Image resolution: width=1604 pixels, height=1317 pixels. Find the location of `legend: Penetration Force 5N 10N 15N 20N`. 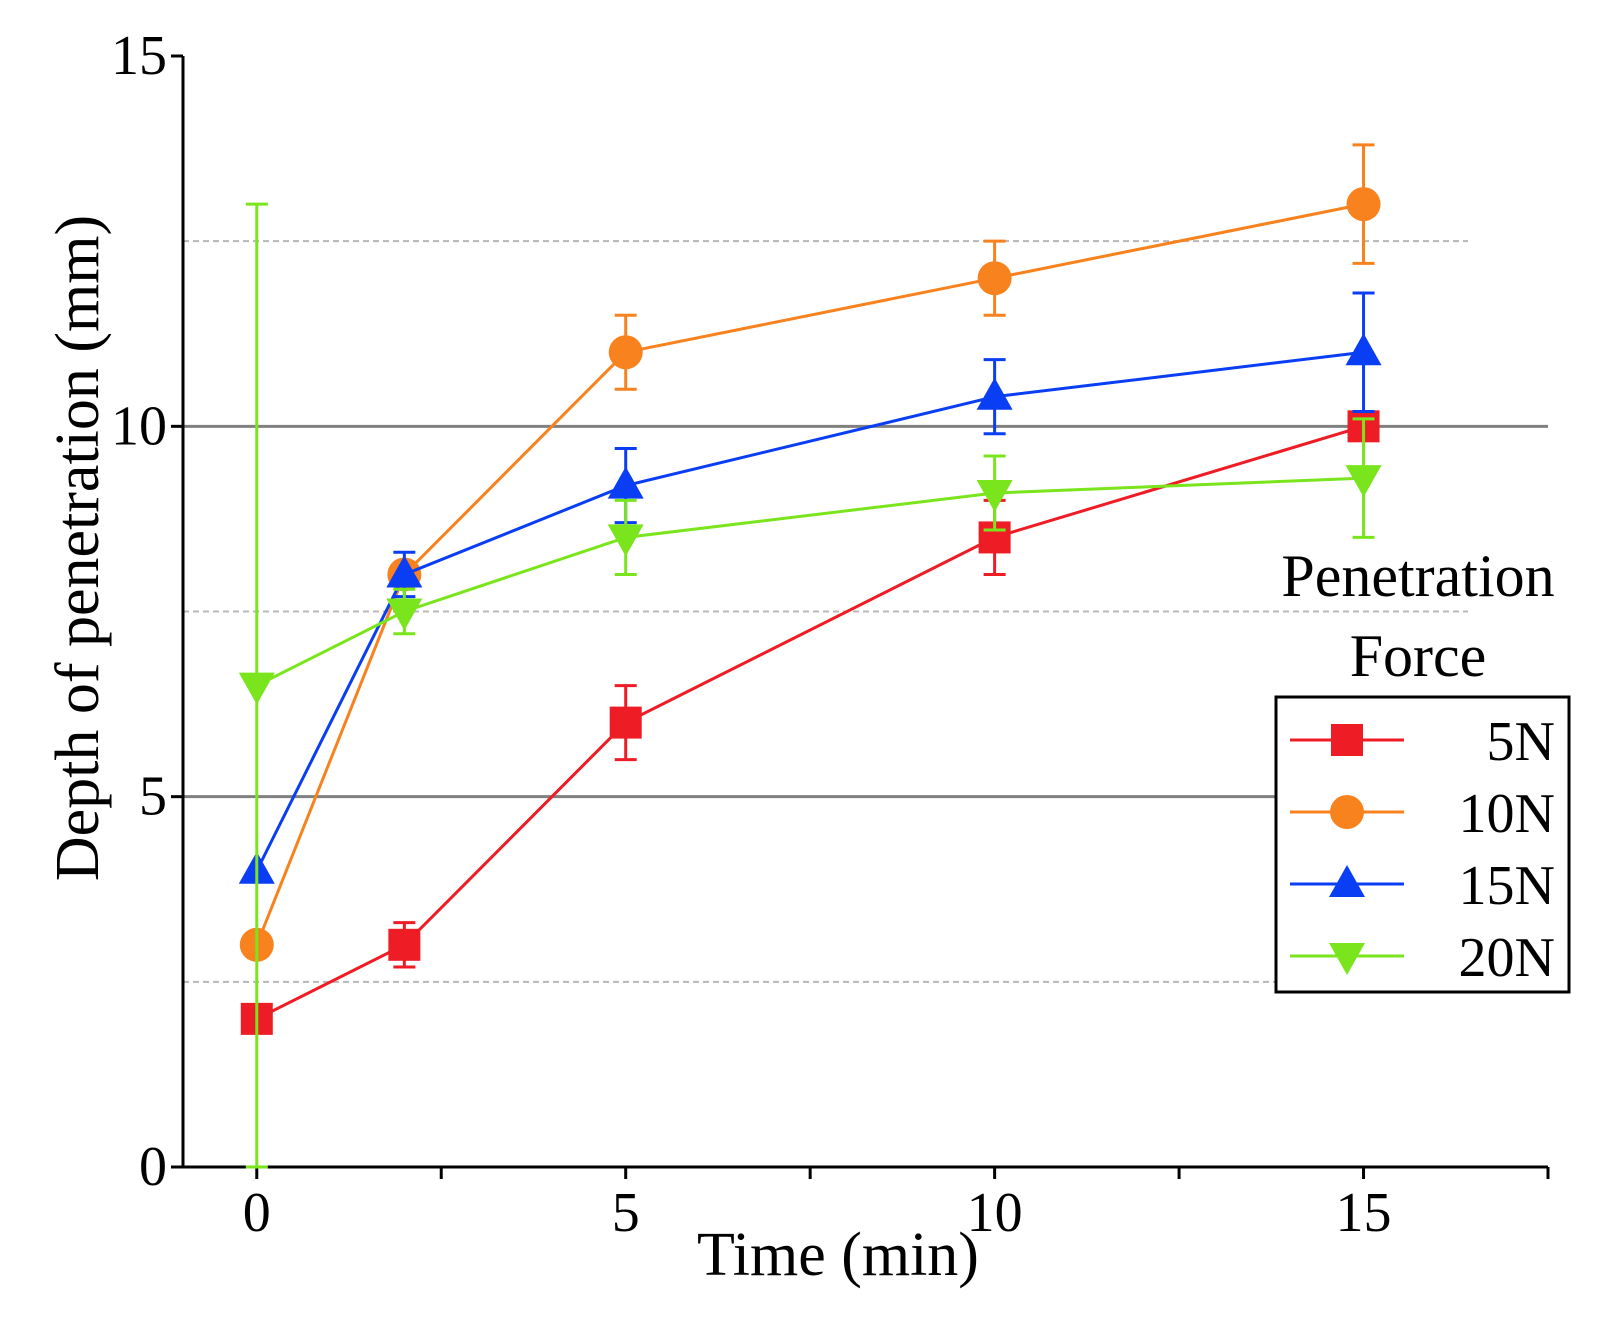

legend: Penetration Force 5N 10N 15N 20N is located at coordinates (1422, 768).